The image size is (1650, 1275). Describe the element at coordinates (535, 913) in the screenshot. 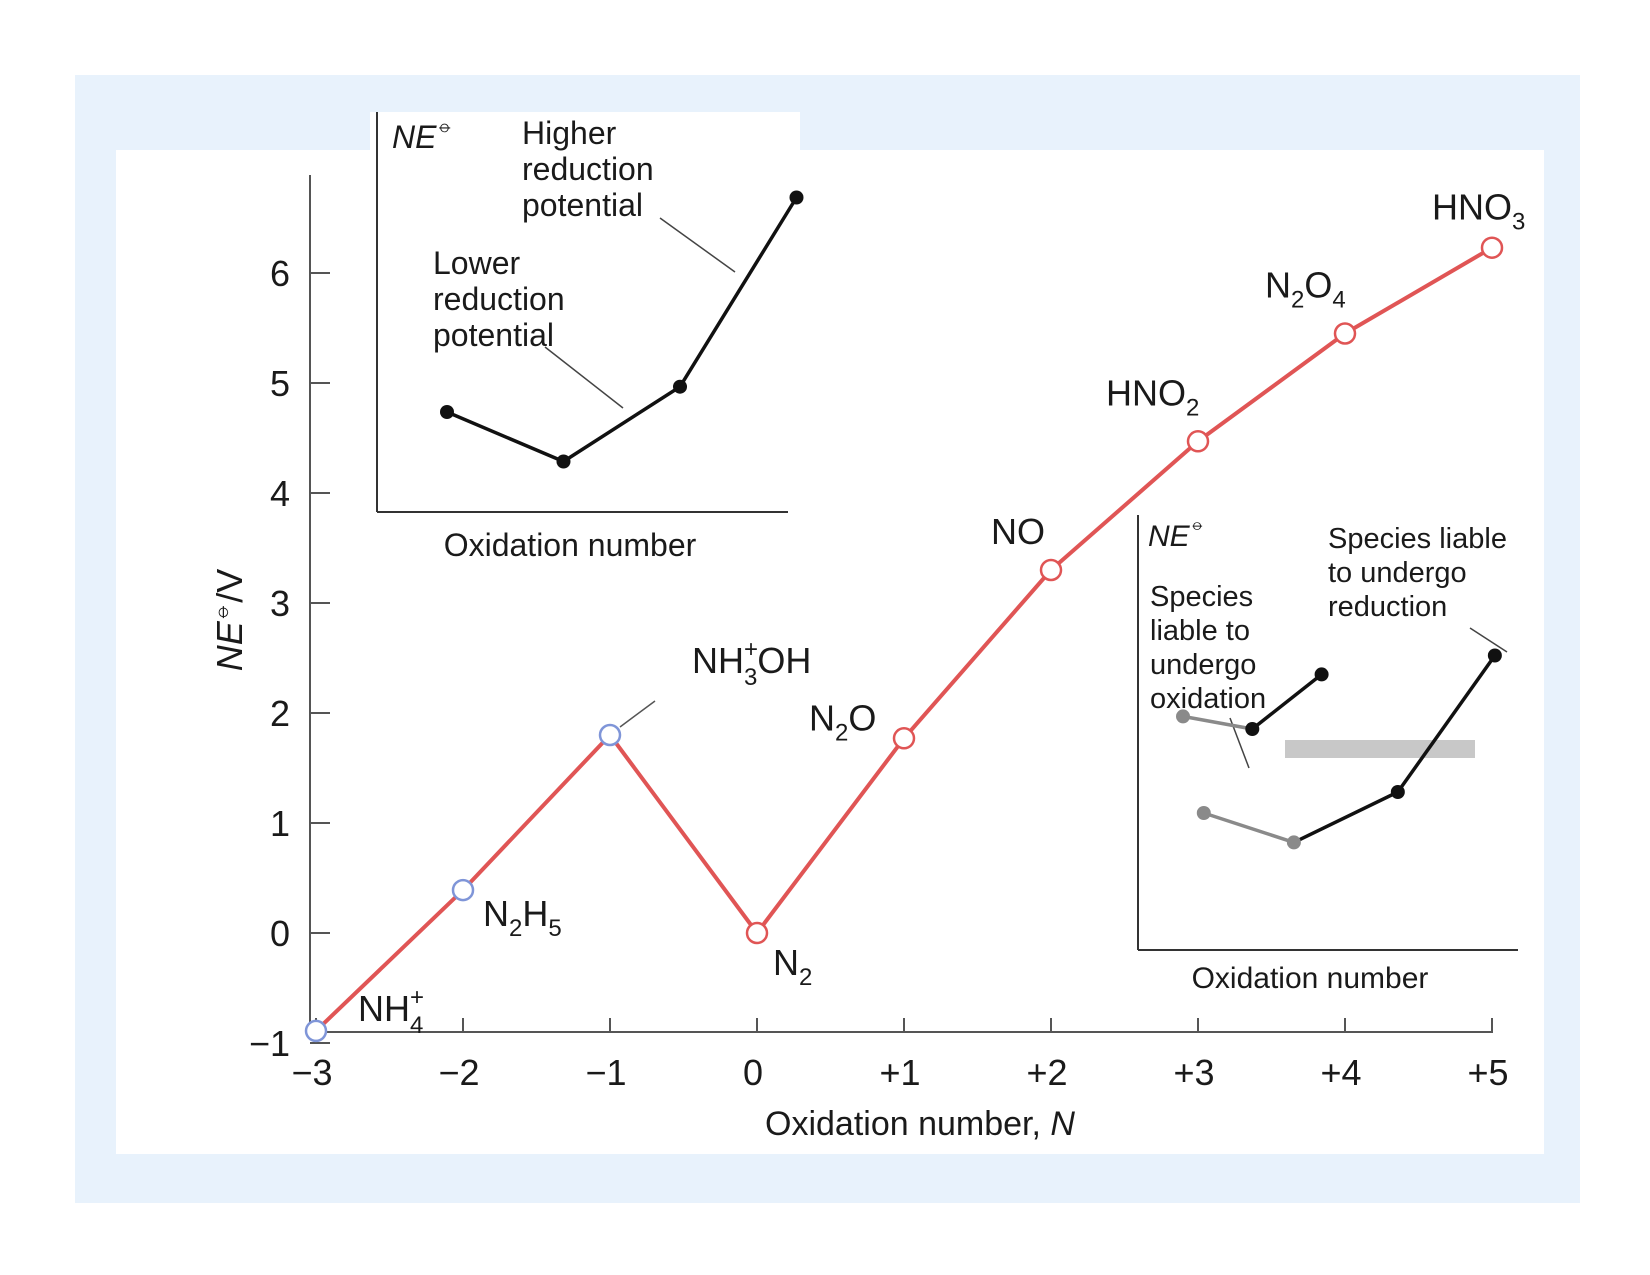

I see `species-label-tail: H` at that location.